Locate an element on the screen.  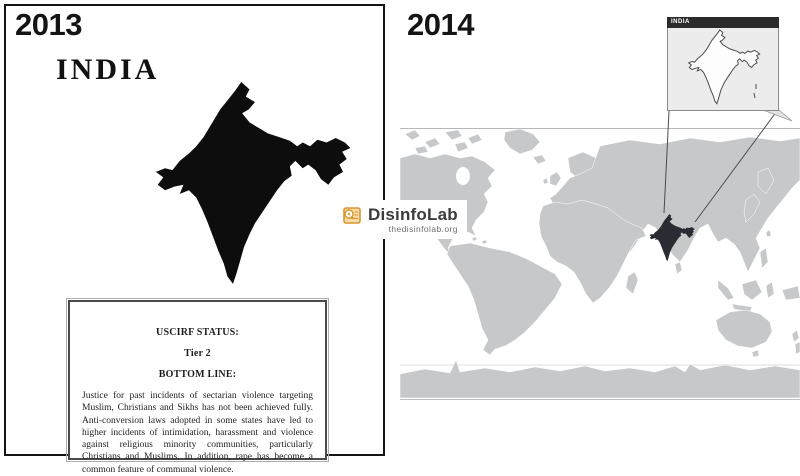
andaman-islands is located at coordinates (755, 91).